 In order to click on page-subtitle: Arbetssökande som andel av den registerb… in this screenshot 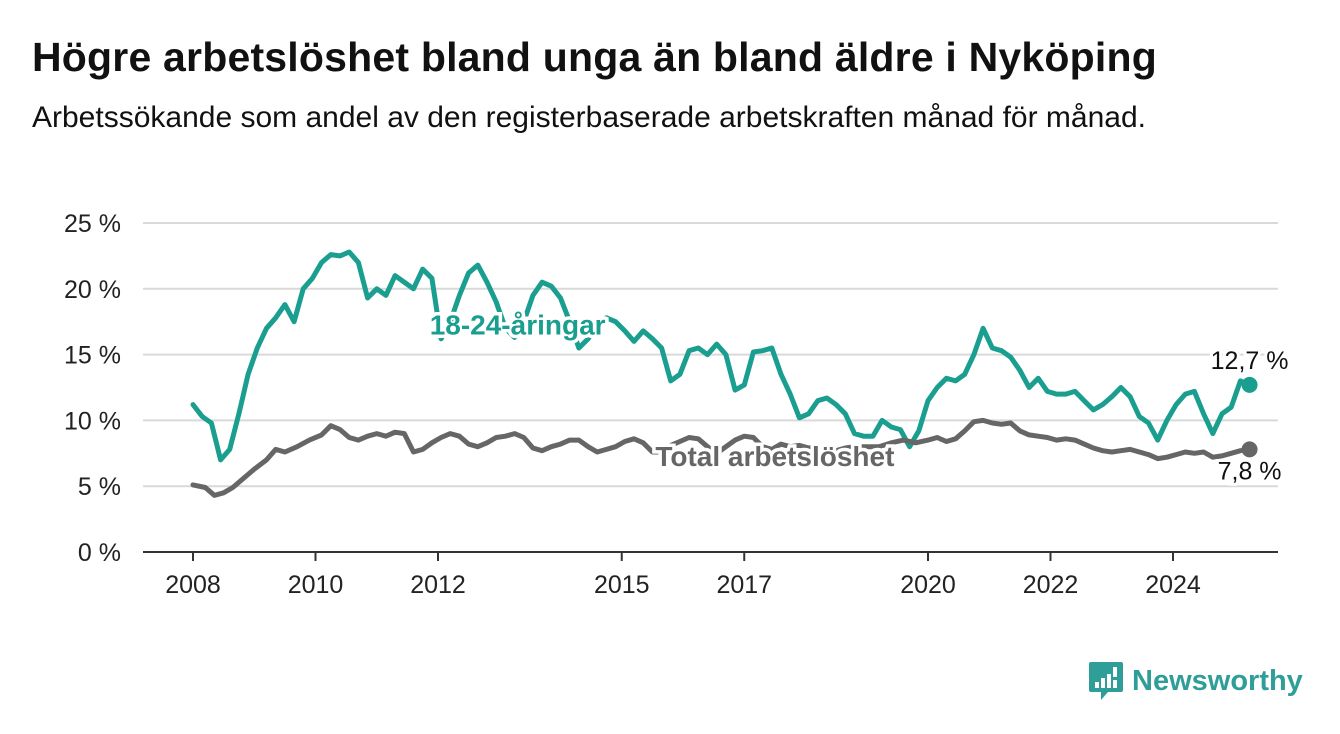, I will do `click(589, 117)`.